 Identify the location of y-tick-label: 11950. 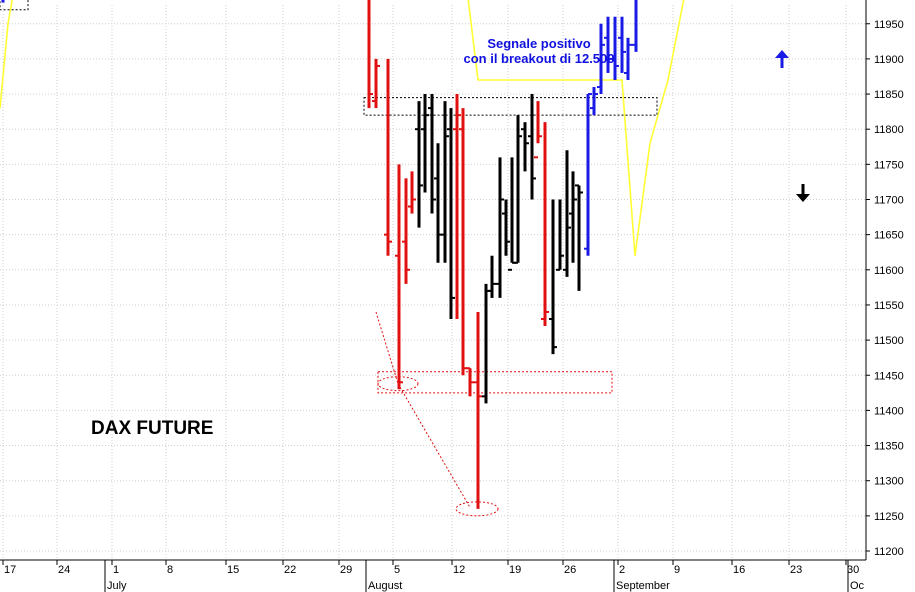
(889, 25).